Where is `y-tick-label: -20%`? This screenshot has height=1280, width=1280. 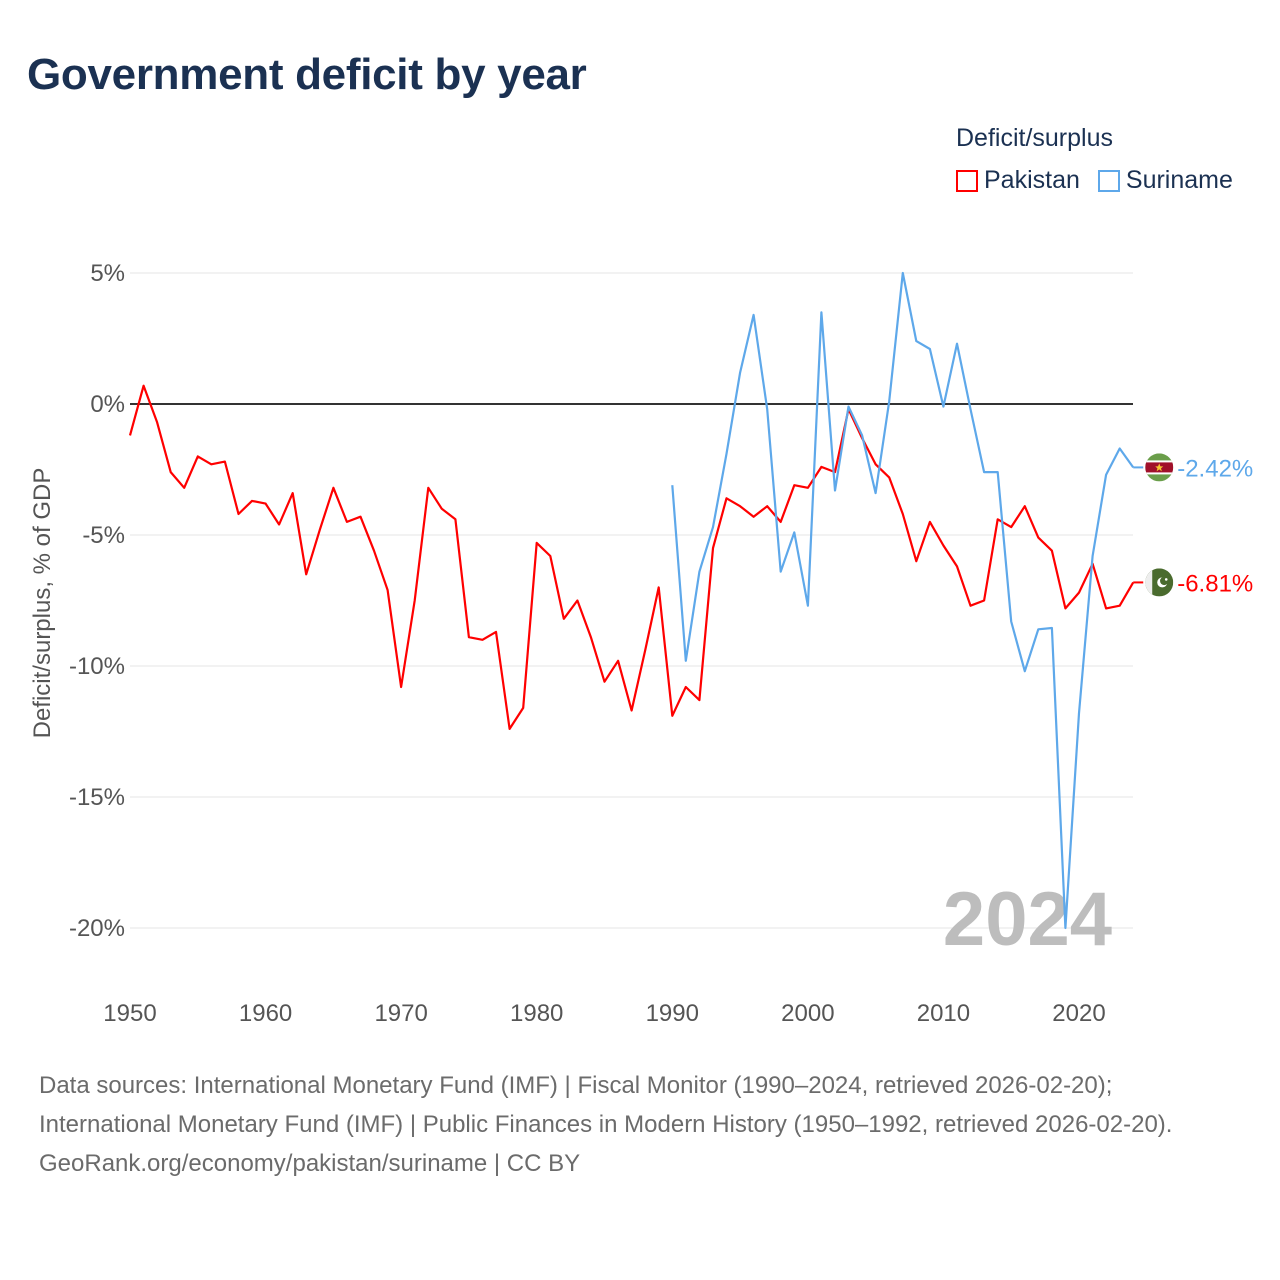 y-tick-label: -20% is located at coordinates (97, 928).